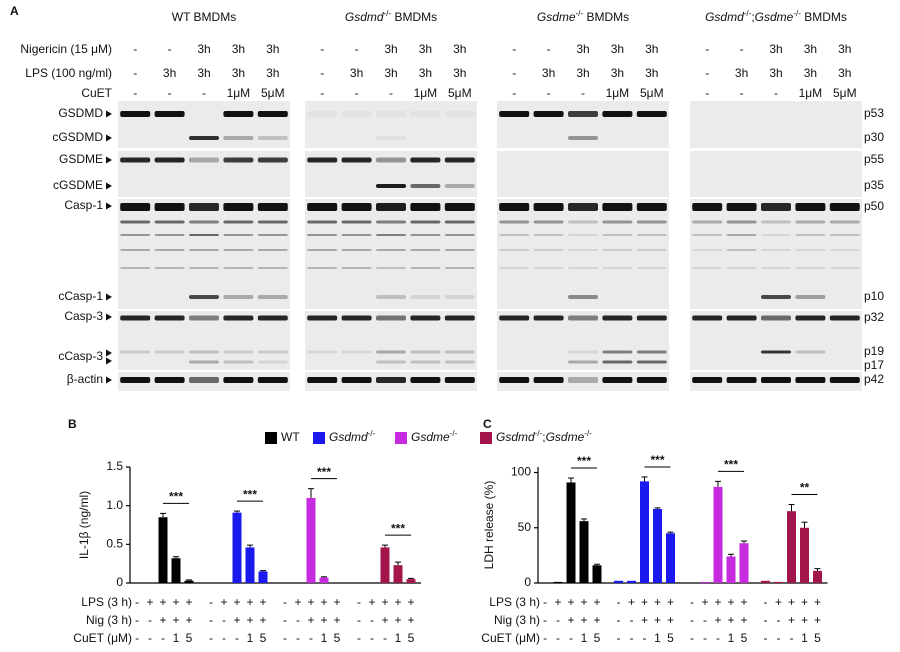 This screenshot has height=652, width=900. What do you see at coordinates (514, 602) in the screenshot?
I see `condition-label: LPS (3 h)` at bounding box center [514, 602].